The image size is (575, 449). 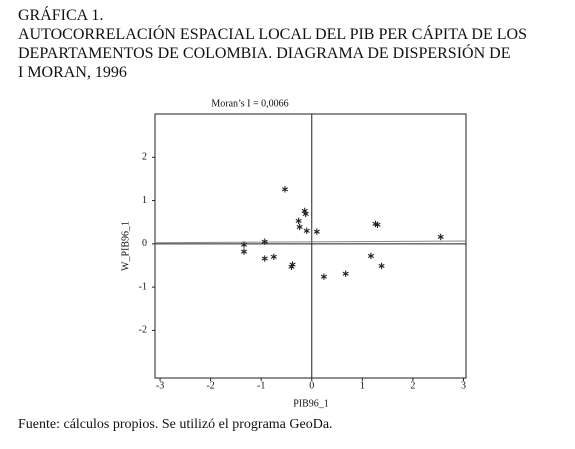 What do you see at coordinates (362, 385) in the screenshot?
I see `x-tick-label: 1` at bounding box center [362, 385].